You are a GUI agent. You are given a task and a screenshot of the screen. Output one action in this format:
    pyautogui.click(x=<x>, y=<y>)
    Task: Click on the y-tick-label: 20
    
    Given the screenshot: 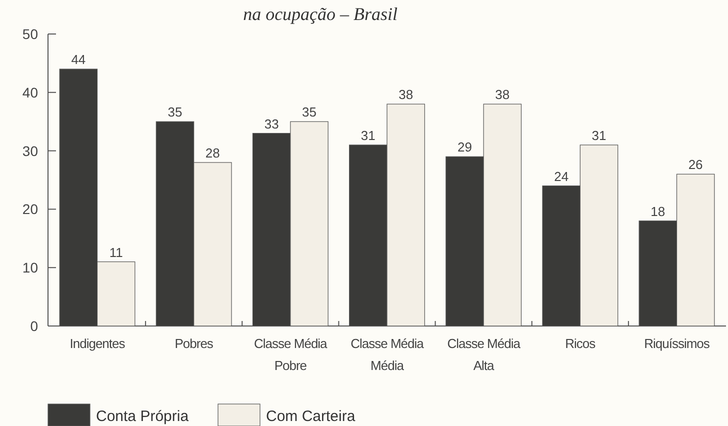 What is the action you would take?
    pyautogui.click(x=30, y=209)
    